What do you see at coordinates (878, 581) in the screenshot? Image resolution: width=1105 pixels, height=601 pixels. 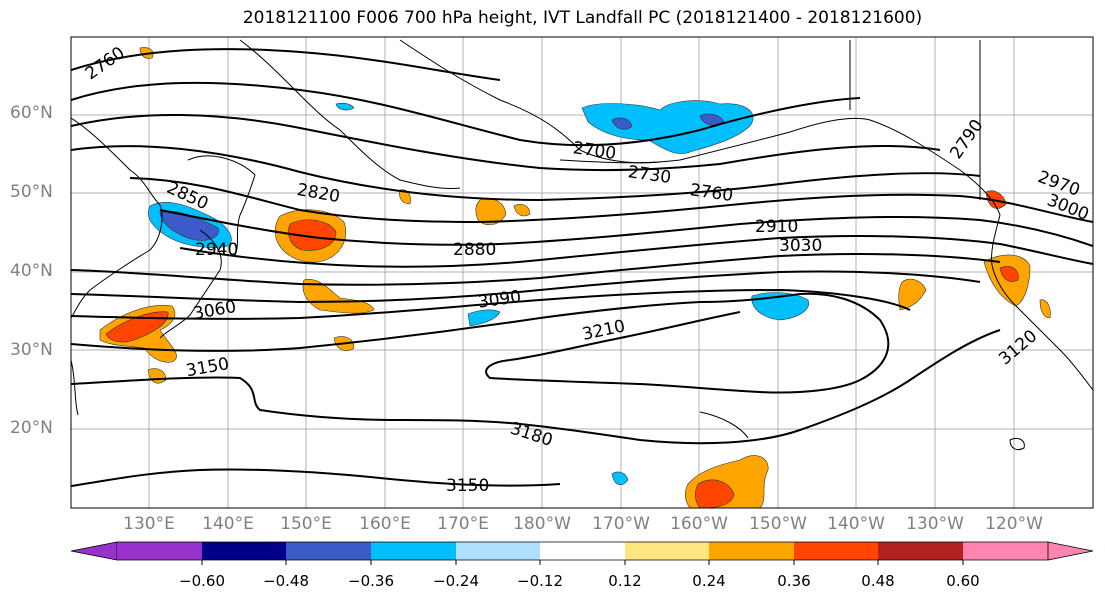 I see `colorbar-tick-label: 0.48` at bounding box center [878, 581].